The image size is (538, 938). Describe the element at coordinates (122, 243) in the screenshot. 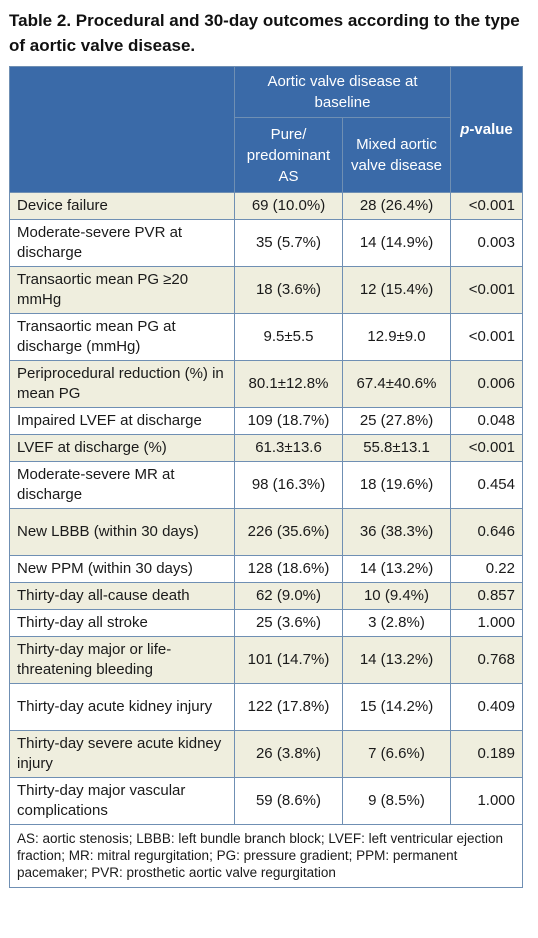

I see `row-label: Moderate-severe PVR at discharge` at that location.